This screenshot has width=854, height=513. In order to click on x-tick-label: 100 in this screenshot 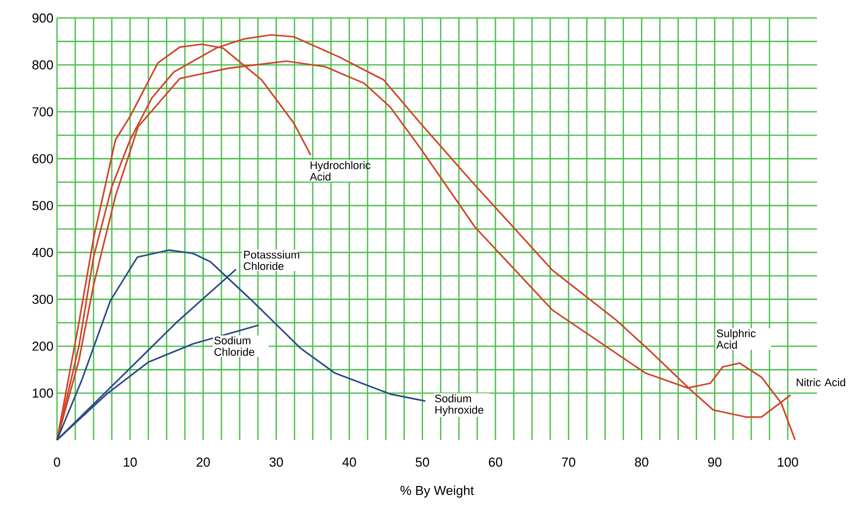, I will do `click(788, 462)`.